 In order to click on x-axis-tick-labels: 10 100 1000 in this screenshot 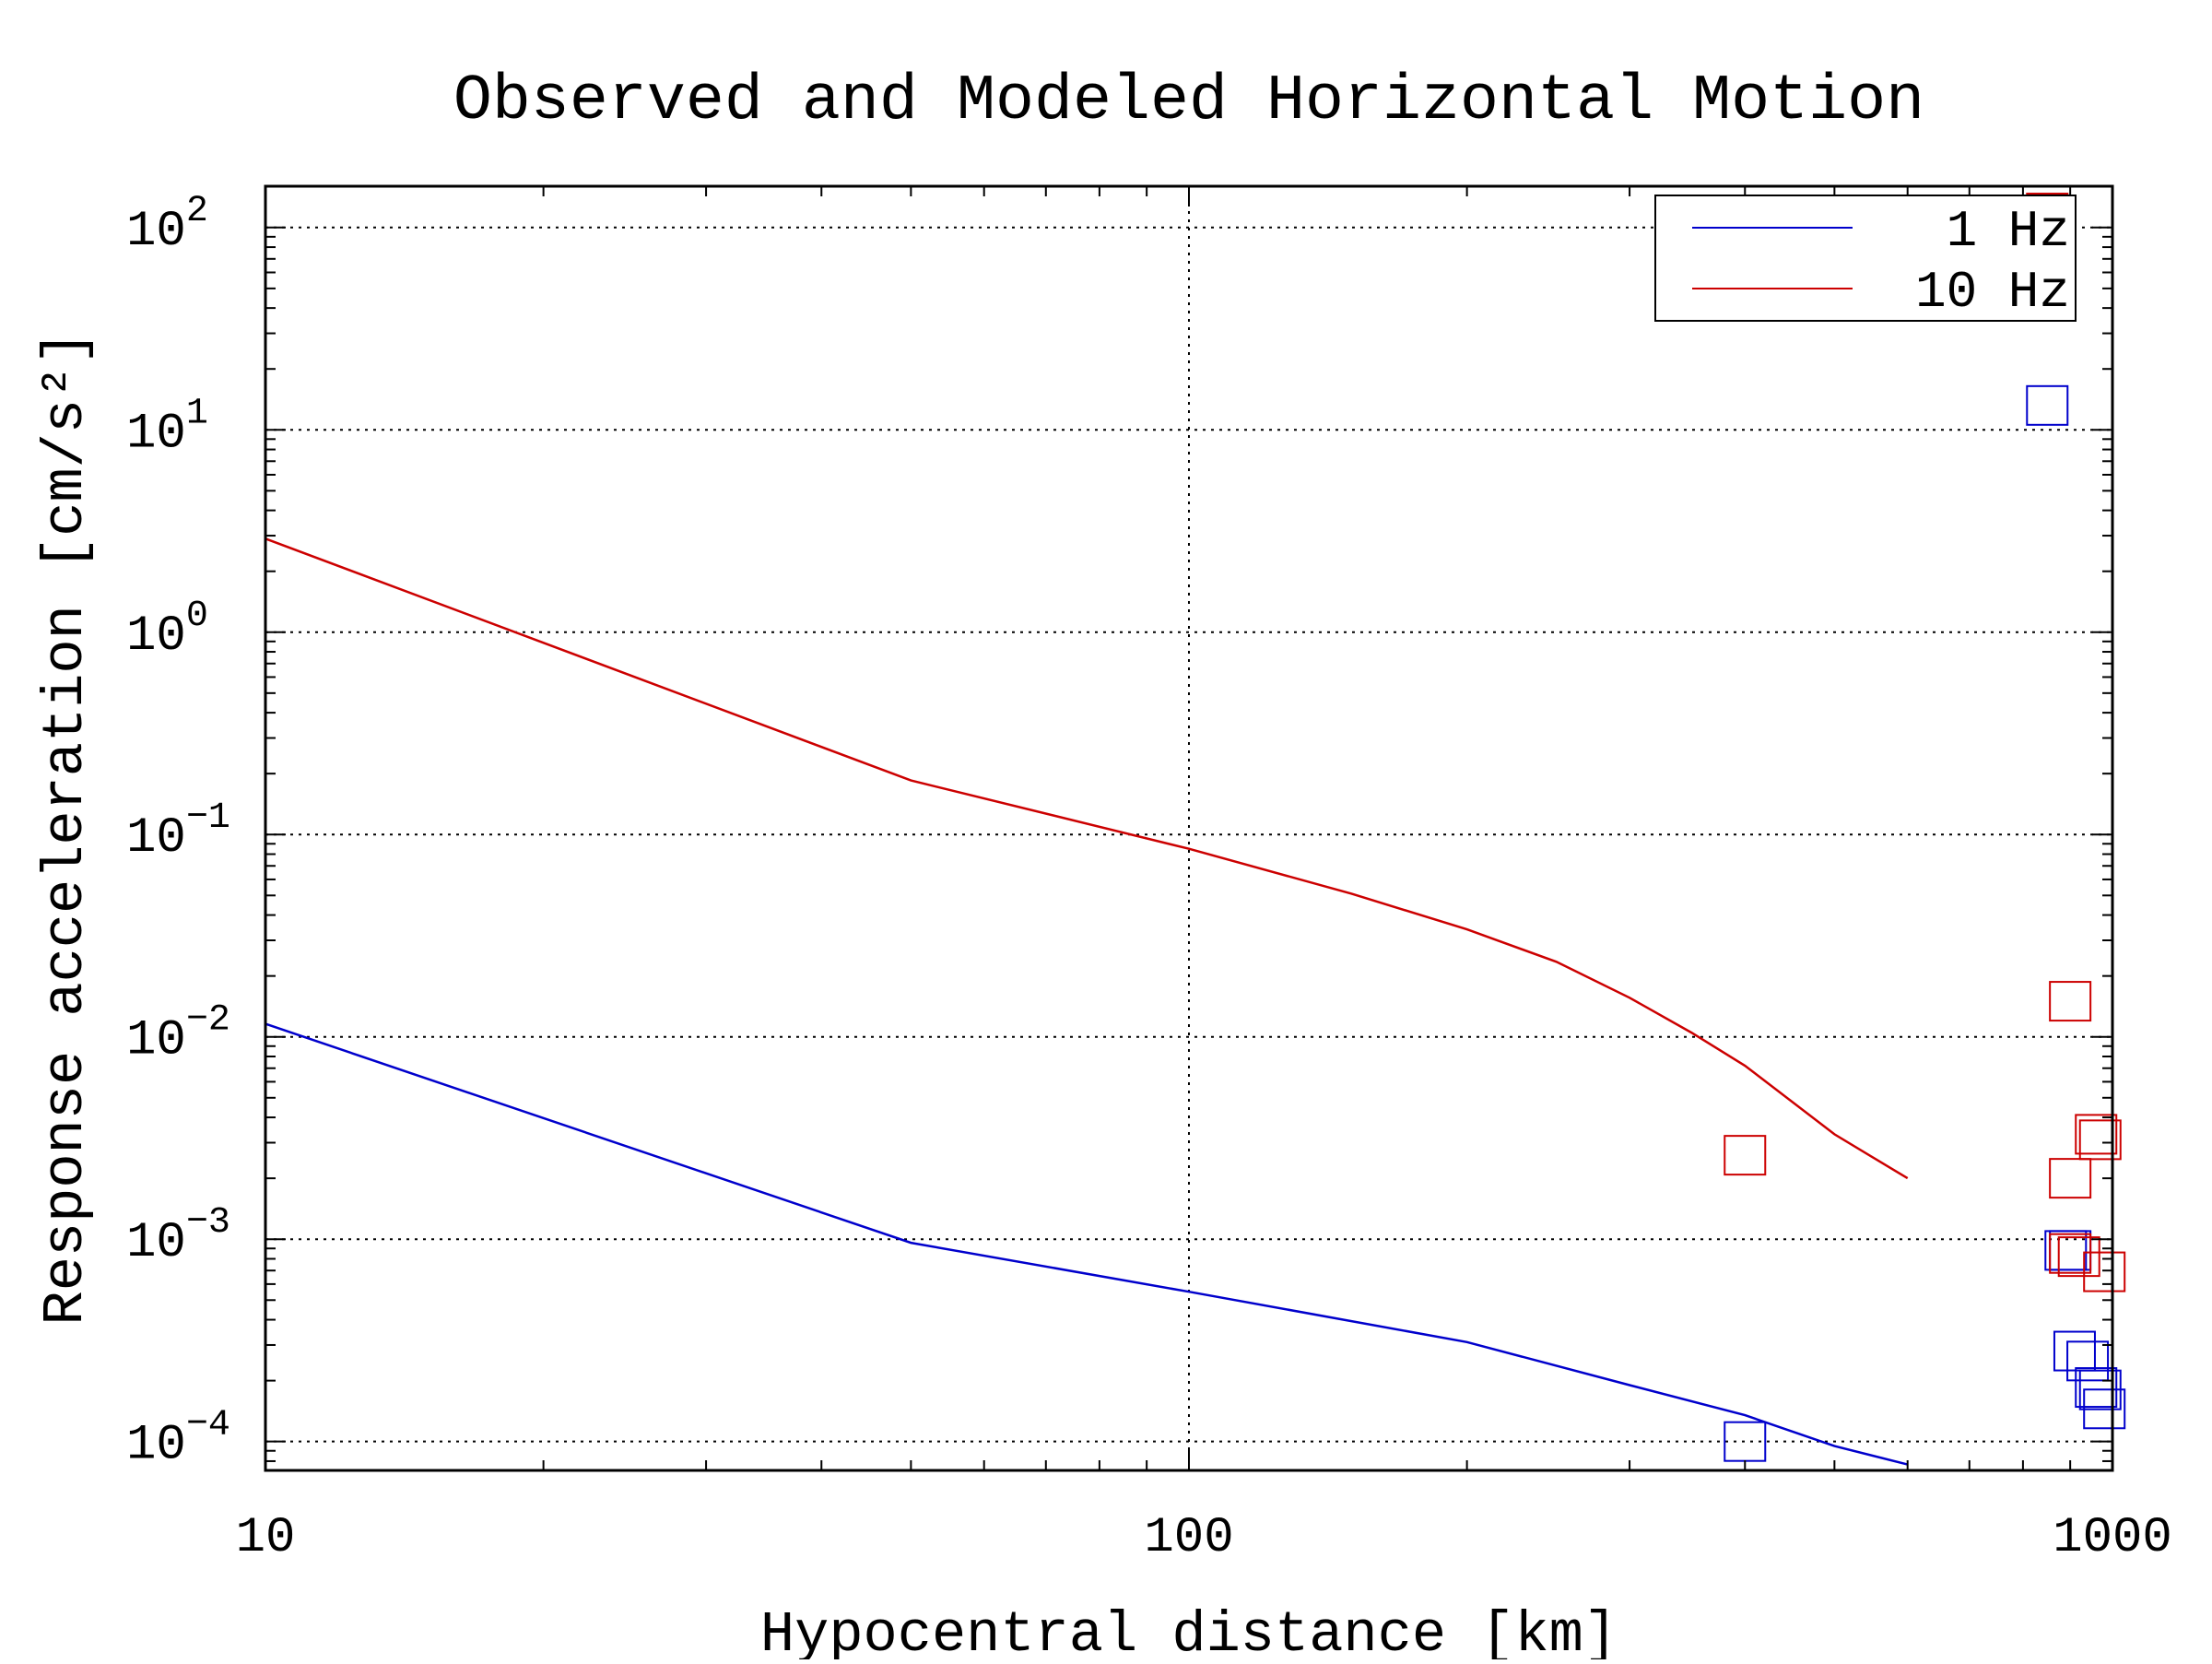, I will do `click(1204, 1538)`.